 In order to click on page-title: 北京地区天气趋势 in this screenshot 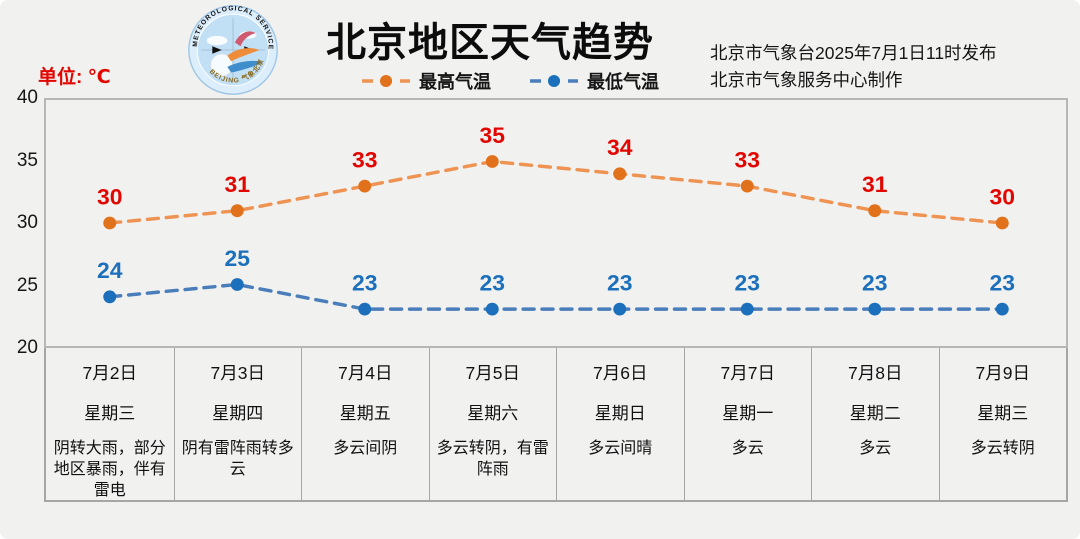, I will do `click(490, 43)`.